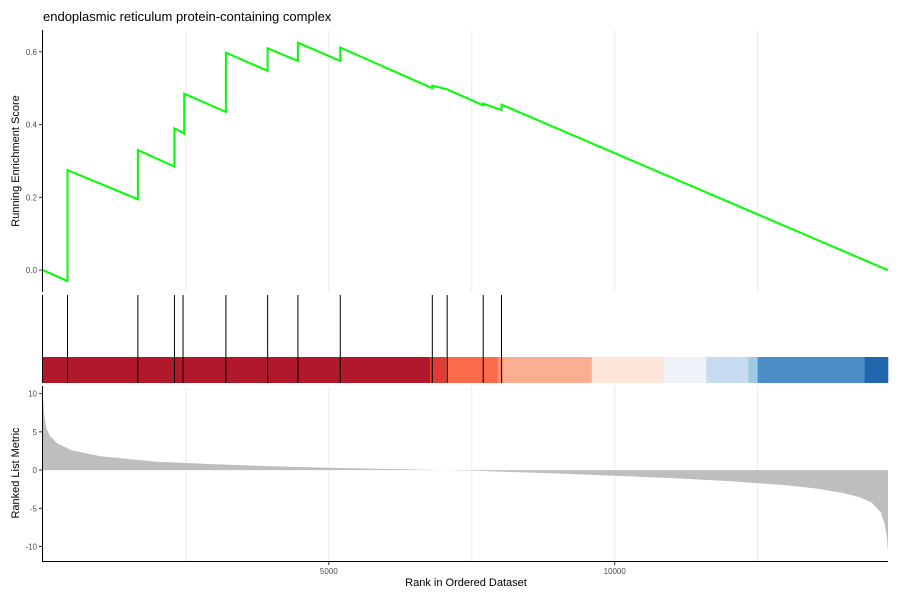 The image size is (900, 600). I want to click on metric-y-tick-label: -5, so click(34, 508).